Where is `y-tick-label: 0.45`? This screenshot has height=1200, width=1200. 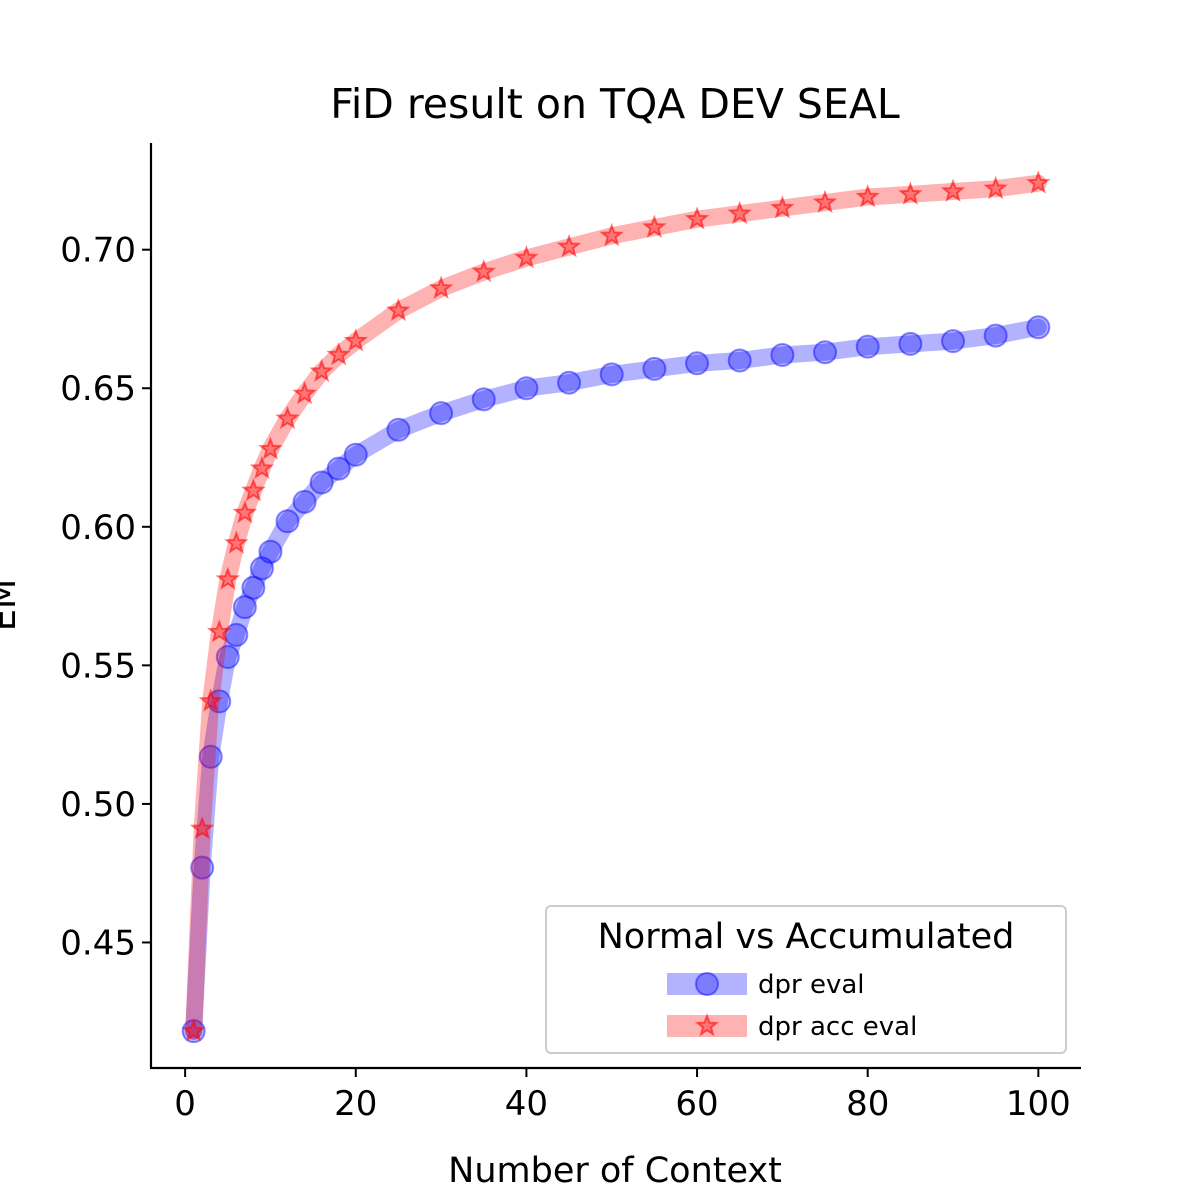 y-tick-label: 0.45 is located at coordinates (98, 943).